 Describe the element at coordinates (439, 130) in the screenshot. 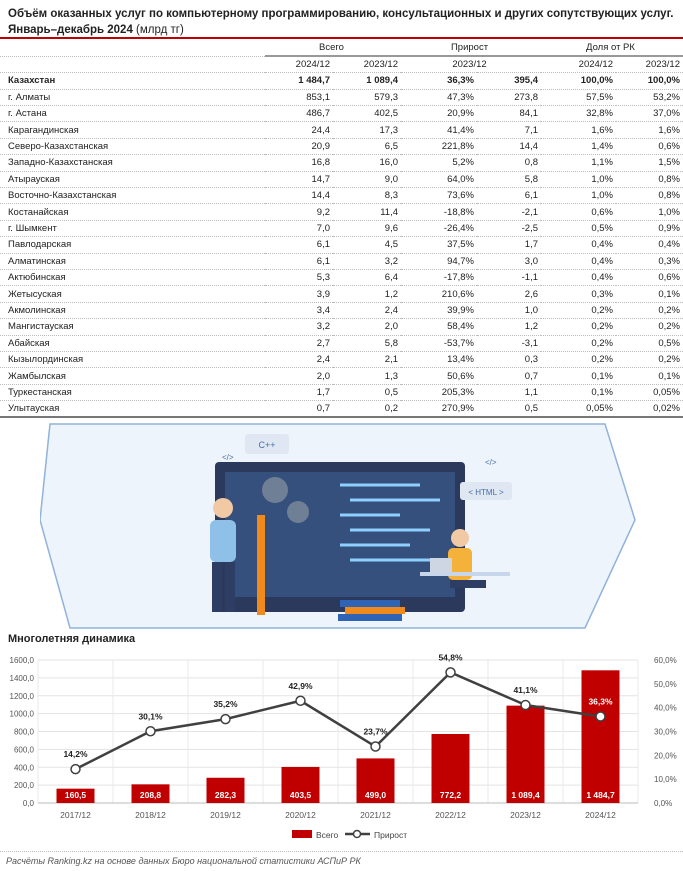

I see `cell-value: 41,4%` at that location.